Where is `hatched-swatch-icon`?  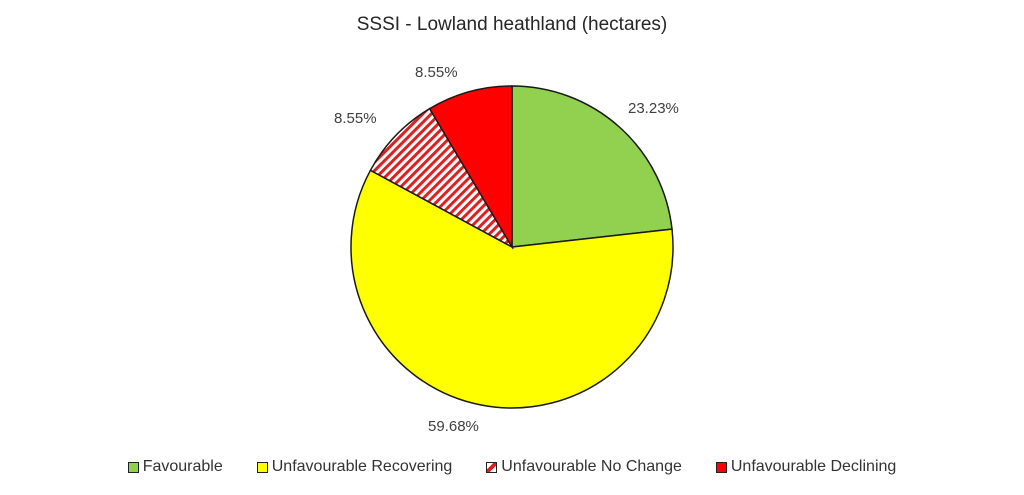 hatched-swatch-icon is located at coordinates (492, 467).